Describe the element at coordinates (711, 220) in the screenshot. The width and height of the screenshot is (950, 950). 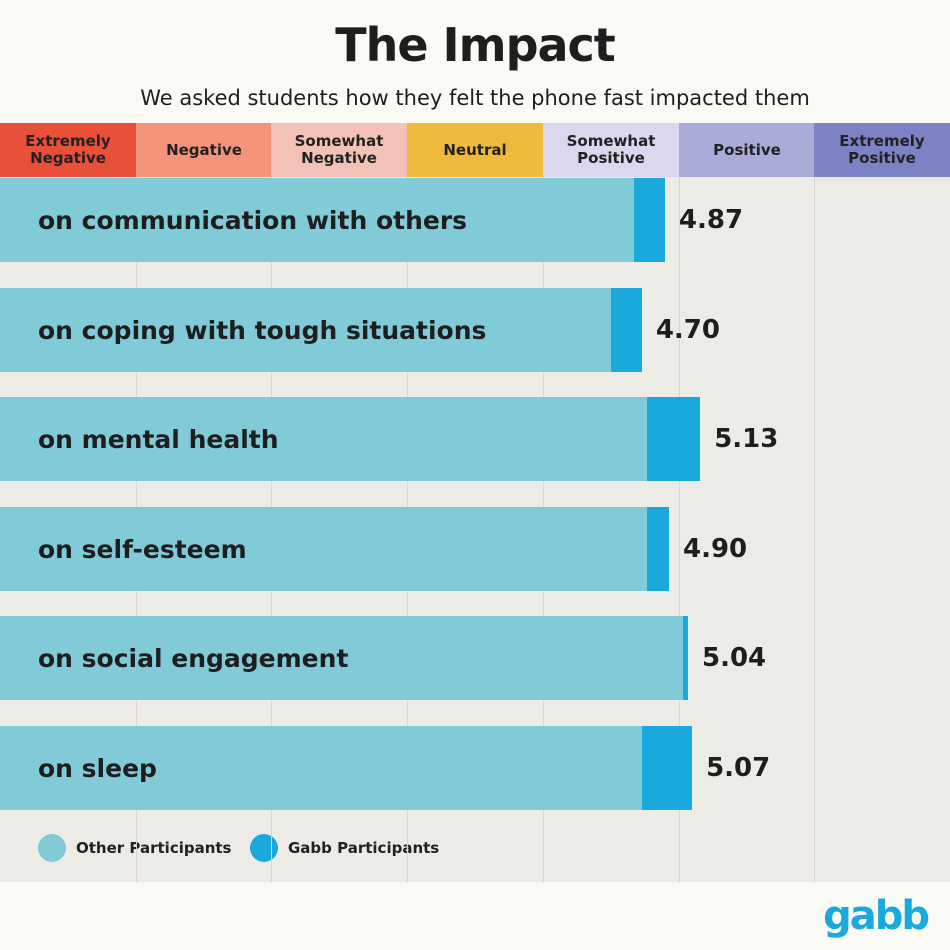
I see `value-label: 4.87` at that location.